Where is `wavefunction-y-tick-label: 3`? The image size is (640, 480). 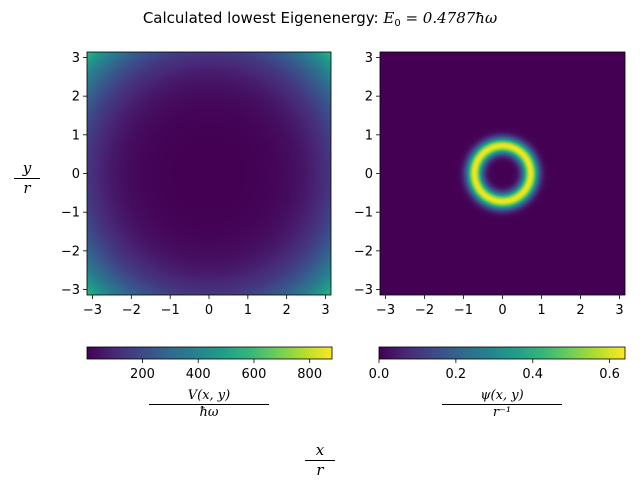 wavefunction-y-tick-label: 3 is located at coordinates (369, 58).